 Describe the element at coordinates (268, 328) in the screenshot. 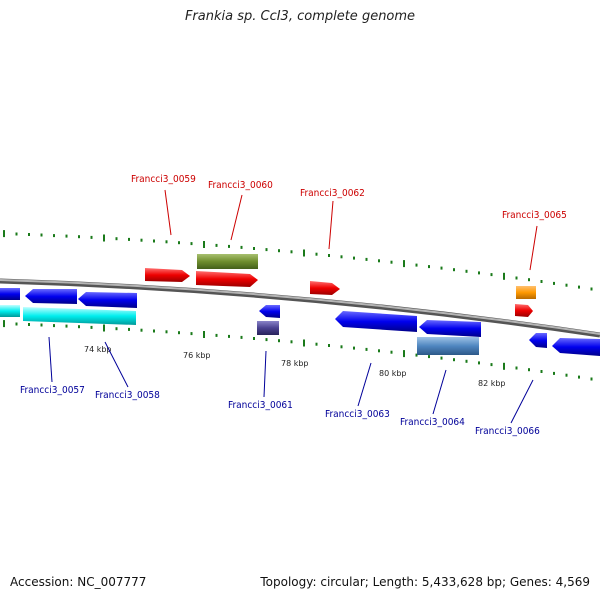

I see `gene-francci3-0061-domain` at that location.